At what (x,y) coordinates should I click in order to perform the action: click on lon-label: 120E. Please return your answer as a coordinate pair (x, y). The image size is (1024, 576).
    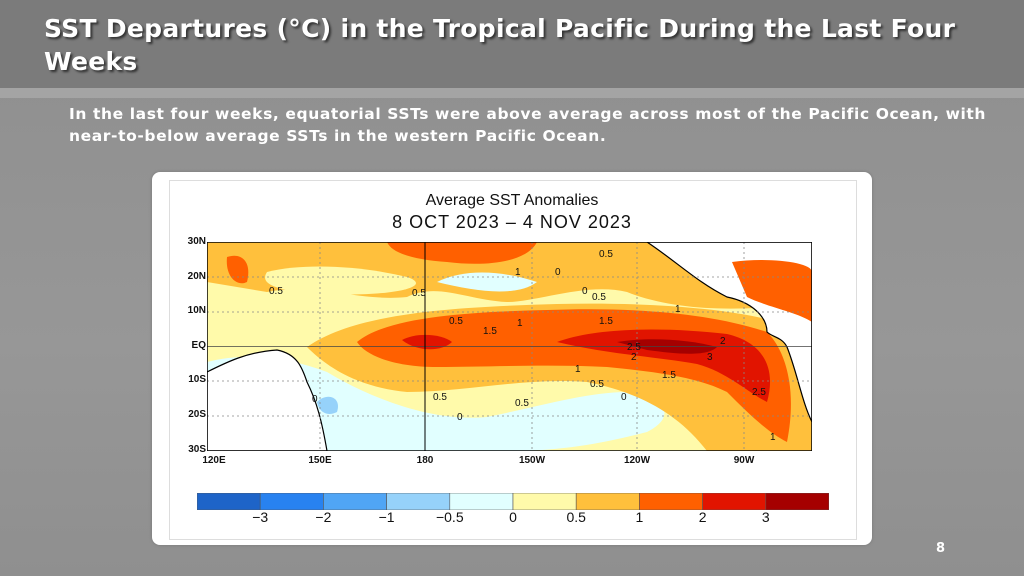
    Looking at the image, I should click on (214, 460).